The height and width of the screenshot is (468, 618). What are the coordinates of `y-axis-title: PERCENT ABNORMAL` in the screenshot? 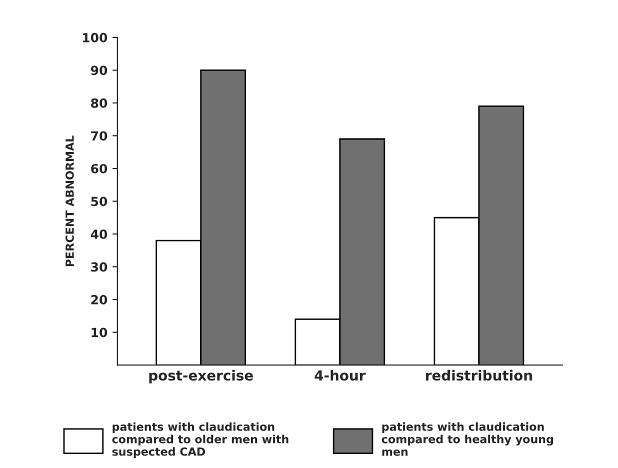 It's located at (69, 201).